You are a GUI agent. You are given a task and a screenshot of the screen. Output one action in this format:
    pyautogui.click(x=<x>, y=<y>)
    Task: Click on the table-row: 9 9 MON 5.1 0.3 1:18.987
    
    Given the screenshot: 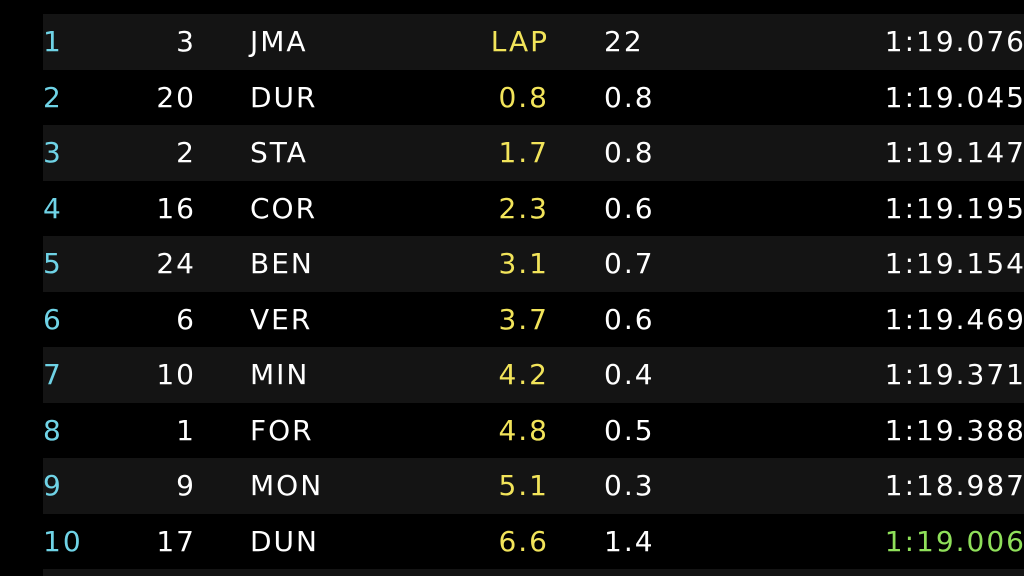 What is the action you would take?
    pyautogui.click(x=533, y=486)
    